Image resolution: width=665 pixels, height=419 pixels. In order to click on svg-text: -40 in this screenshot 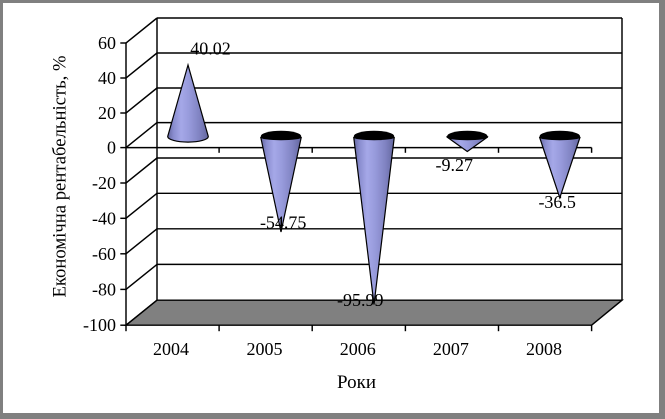, I will do `click(104, 218)`.